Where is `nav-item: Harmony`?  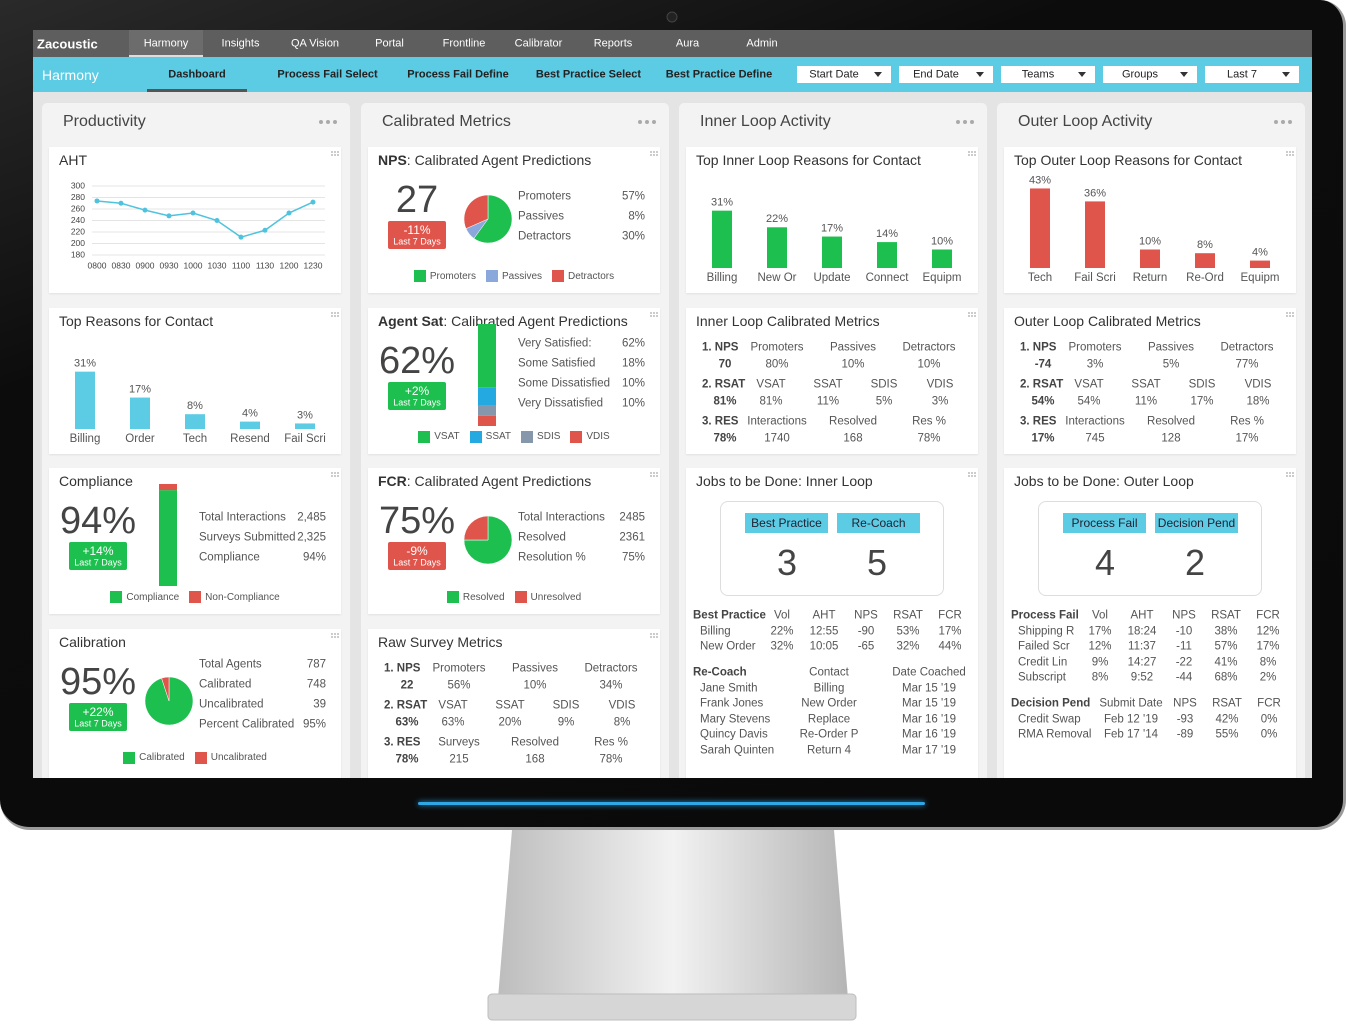 nav-item: Harmony is located at coordinates (166, 43).